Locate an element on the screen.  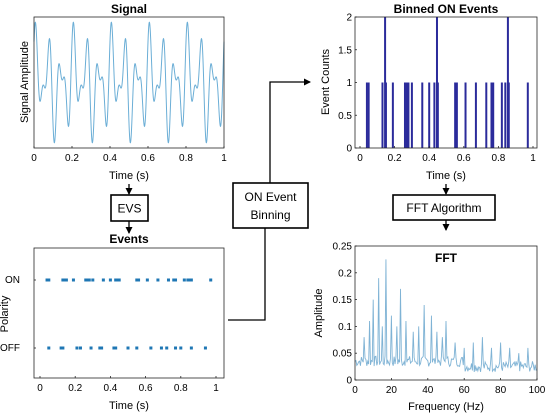
fft-algorithm-box is located at coordinates (444, 207).